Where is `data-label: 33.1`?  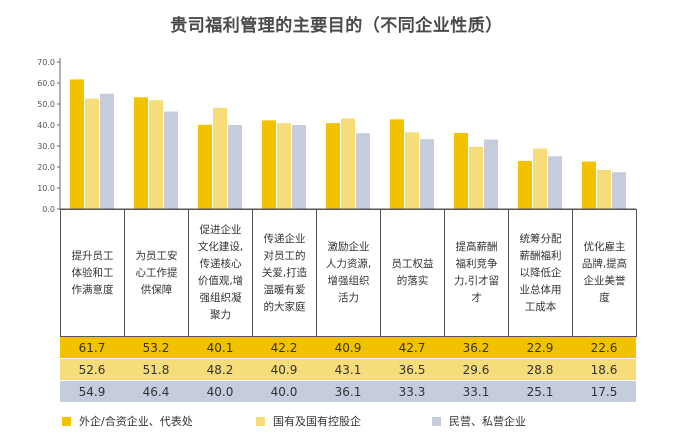
data-label: 33.1 is located at coordinates (476, 391).